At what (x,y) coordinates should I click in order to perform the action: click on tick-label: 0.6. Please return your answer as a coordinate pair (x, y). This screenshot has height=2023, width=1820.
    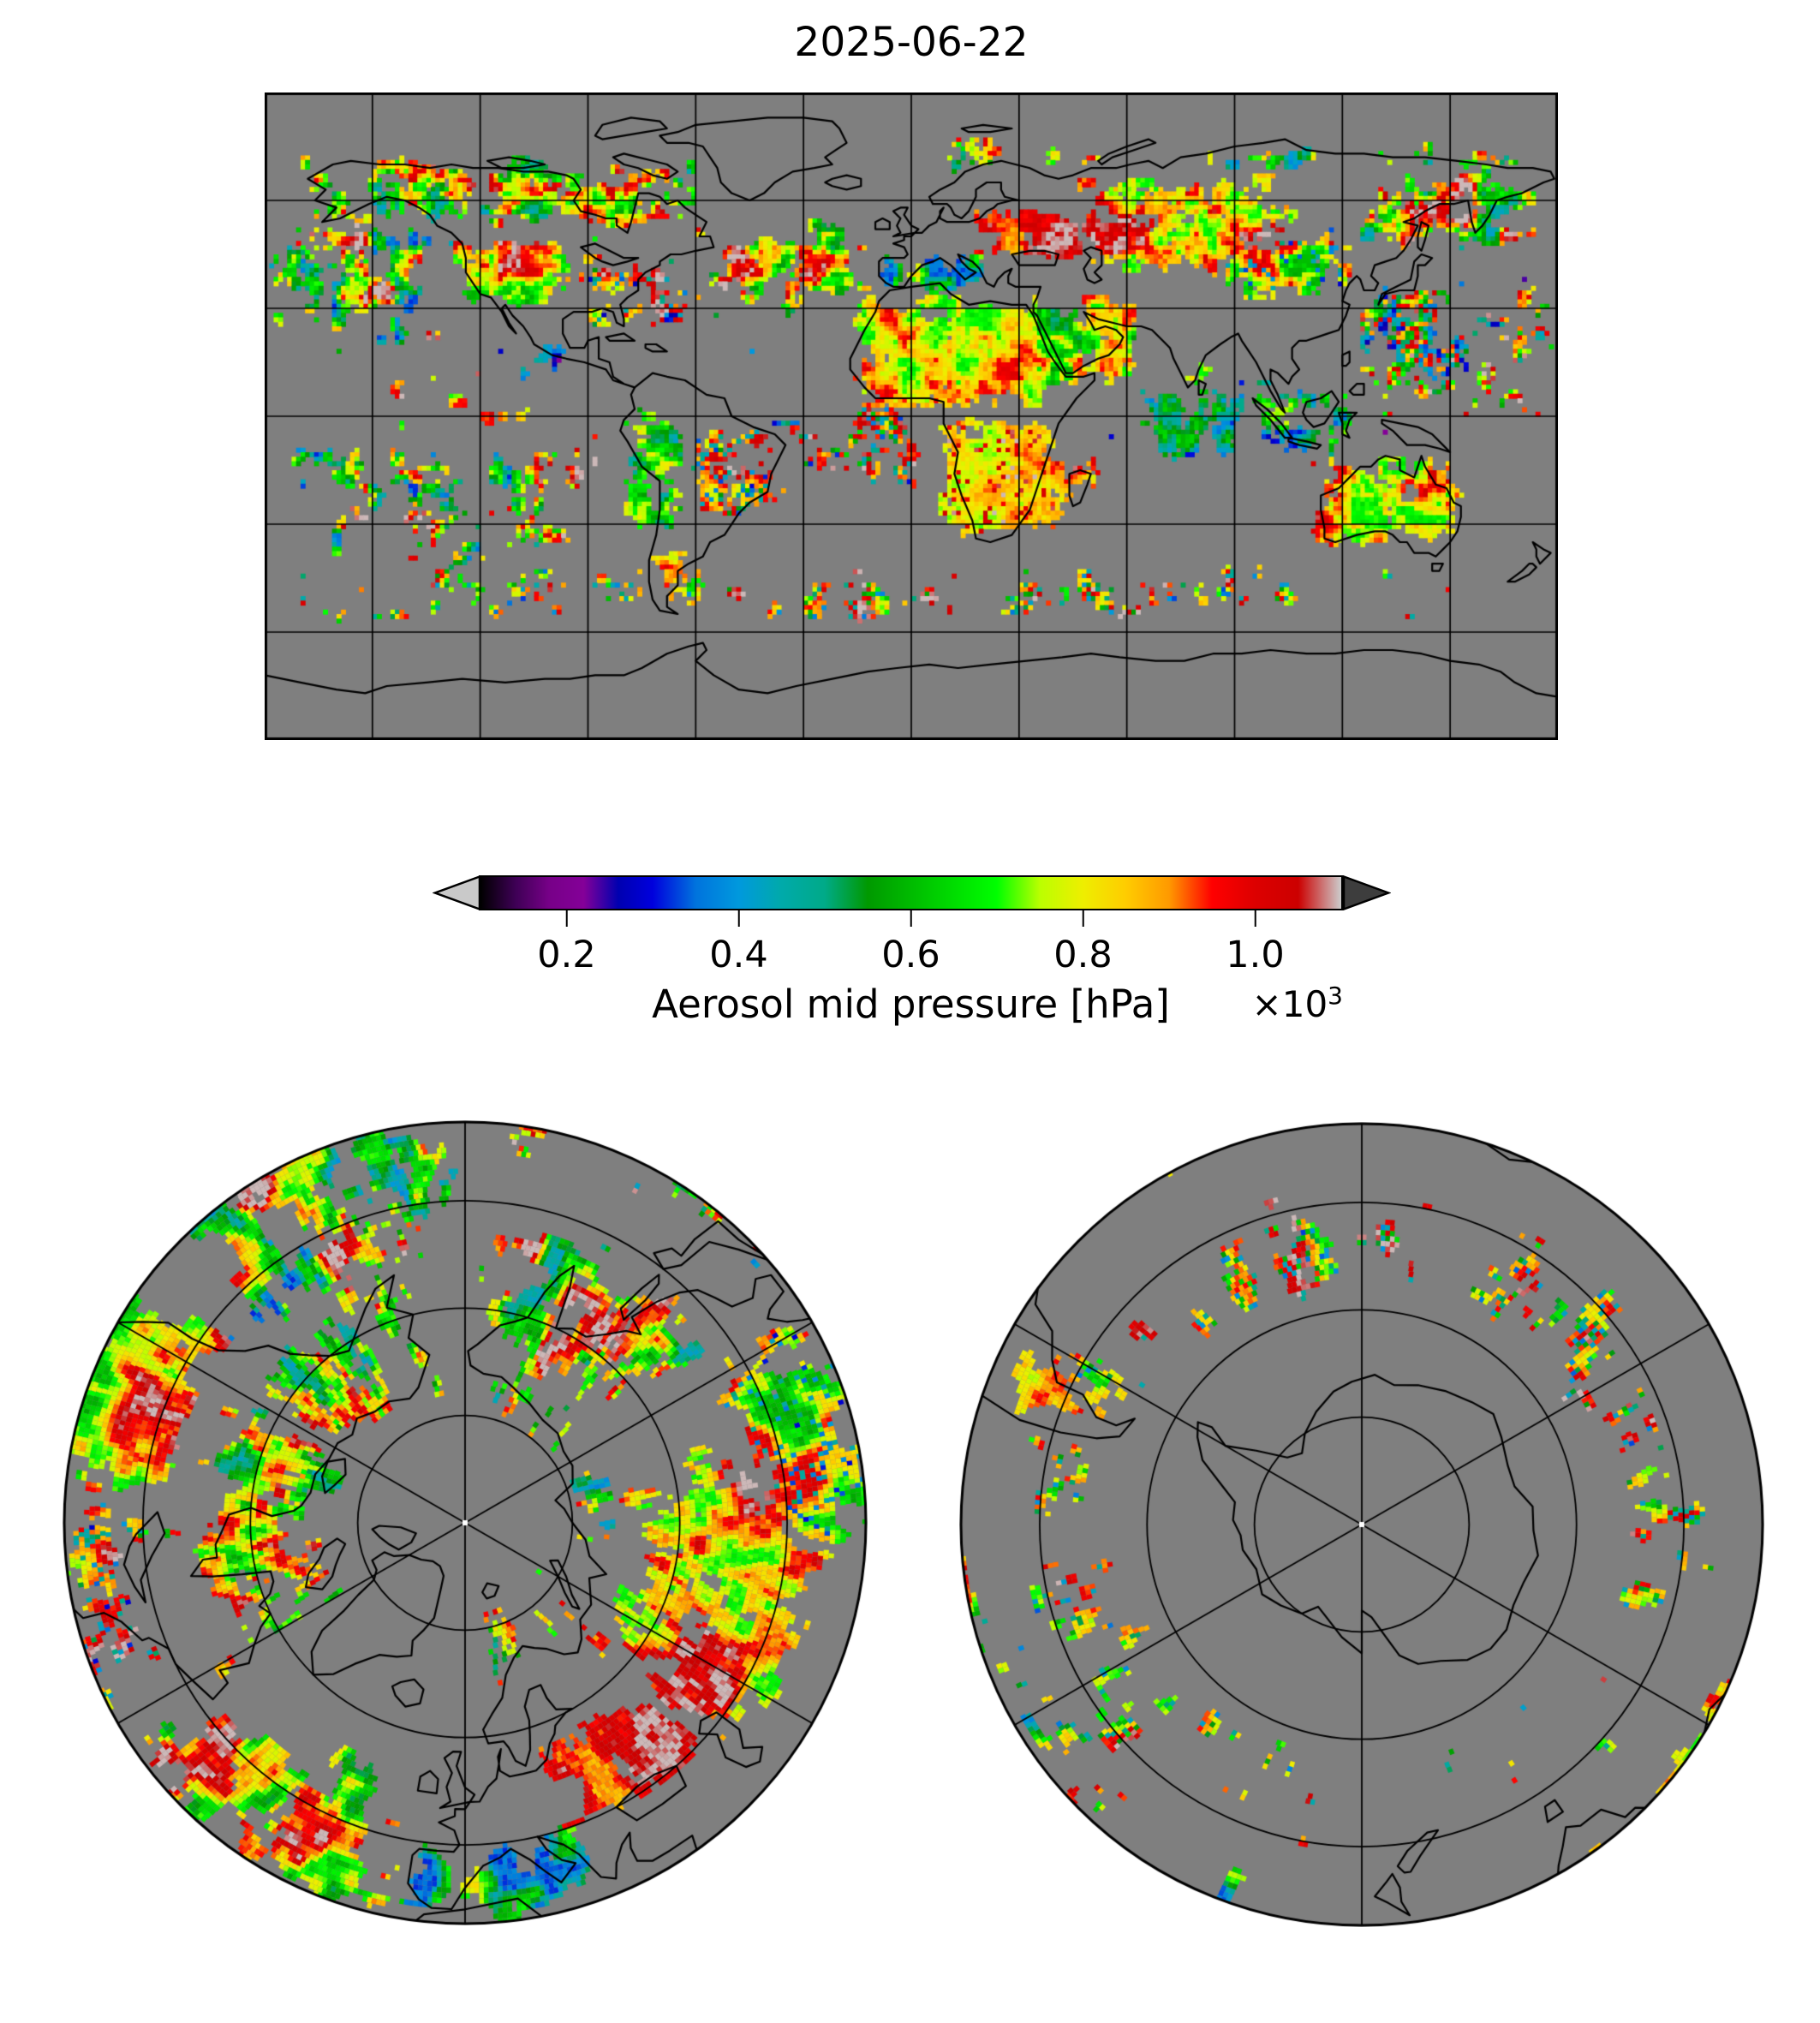
    Looking at the image, I should click on (911, 955).